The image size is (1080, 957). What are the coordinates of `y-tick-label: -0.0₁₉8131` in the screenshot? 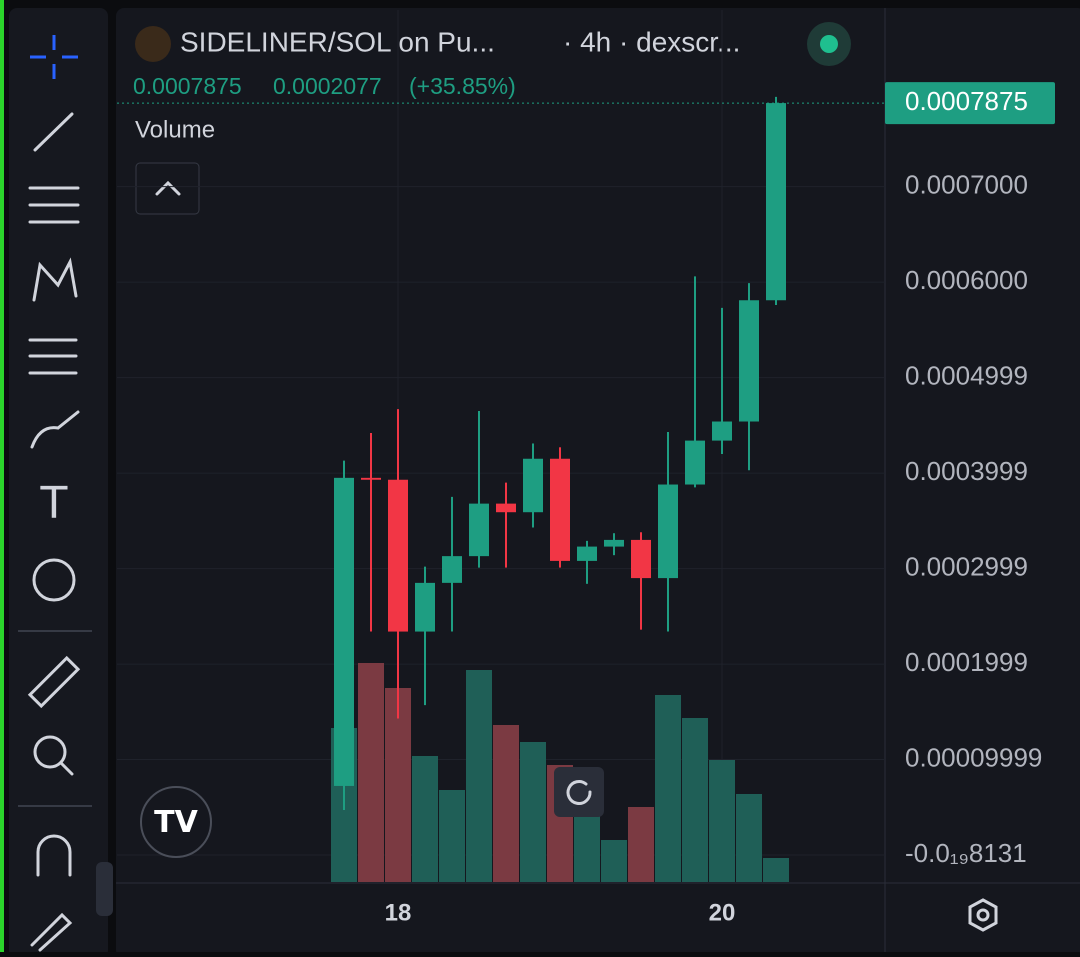 It's located at (966, 853).